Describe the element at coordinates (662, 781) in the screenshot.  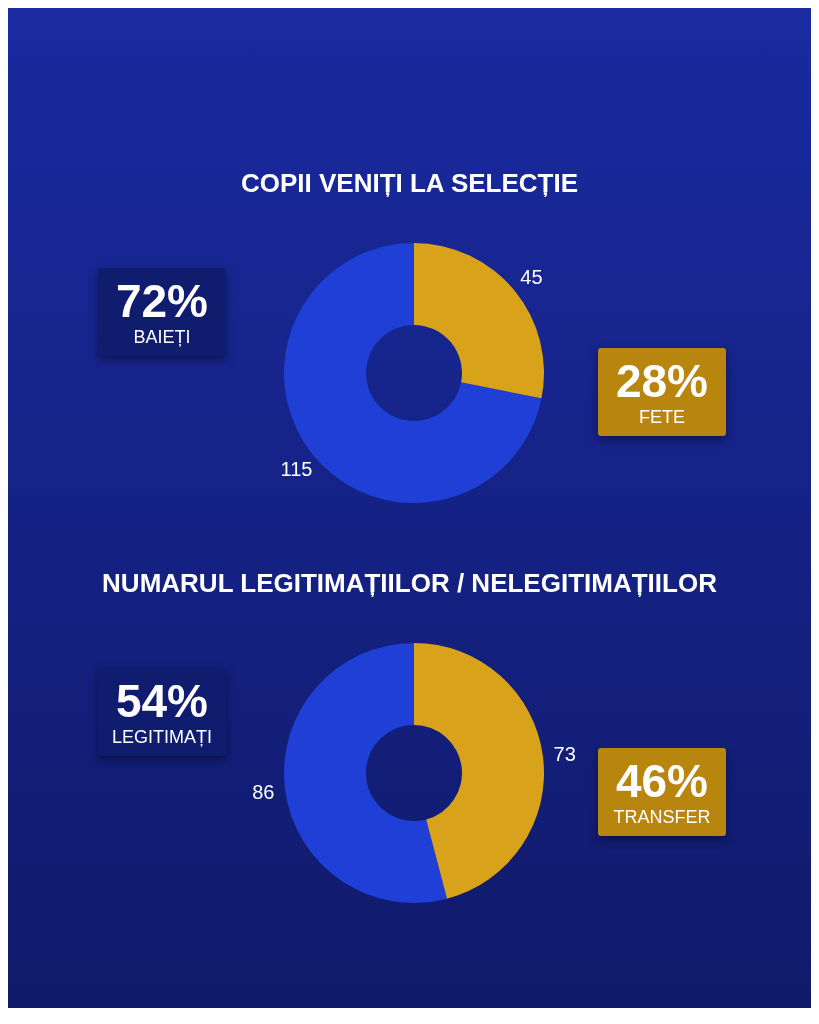
I see `text: 46%` at that location.